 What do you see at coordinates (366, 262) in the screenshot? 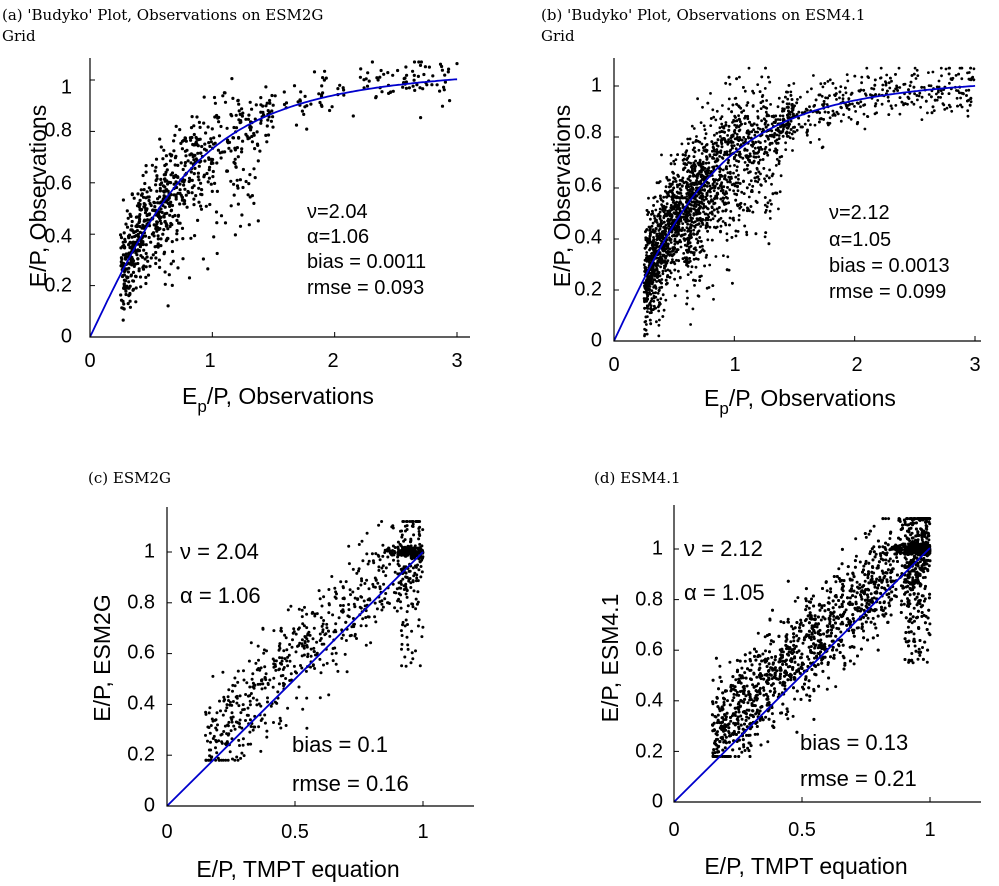
I see `panel-a-annot-bias: bias = 0.0011` at bounding box center [366, 262].